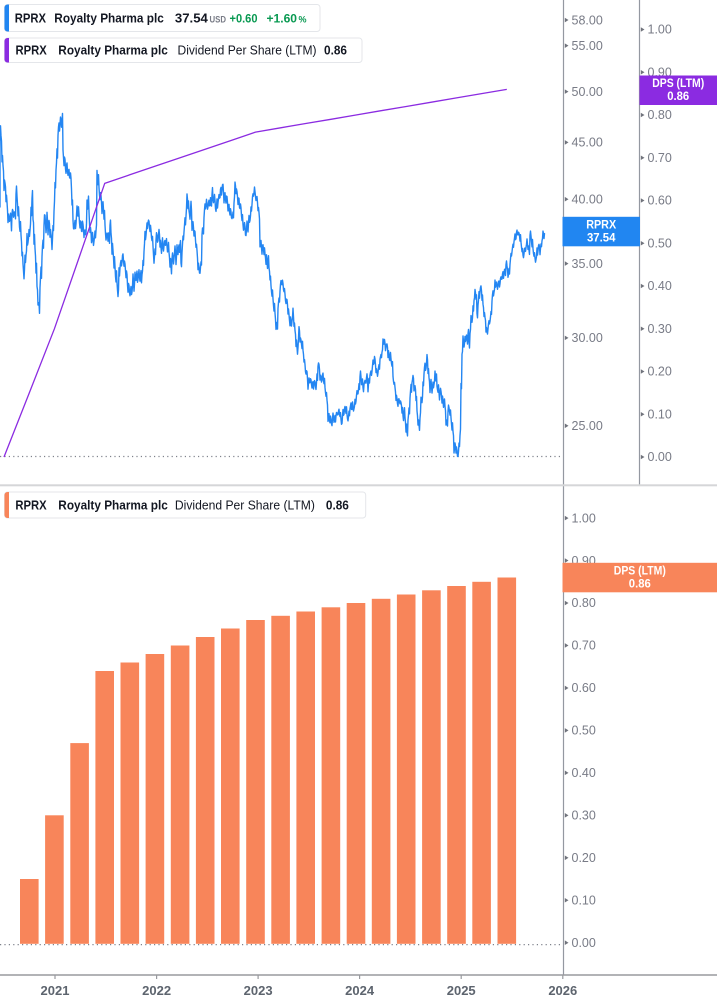 This screenshot has width=717, height=1005. What do you see at coordinates (587, 92) in the screenshot?
I see `svg-text: 50.00` at bounding box center [587, 92].